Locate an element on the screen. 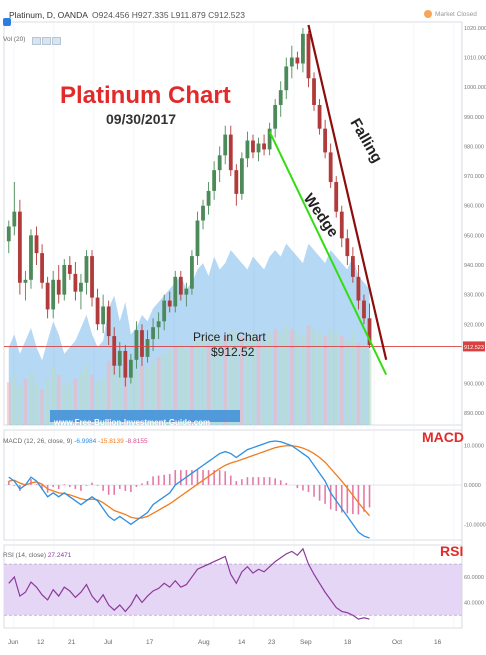  x-tick-label: Jun is located at coordinates (13, 642).